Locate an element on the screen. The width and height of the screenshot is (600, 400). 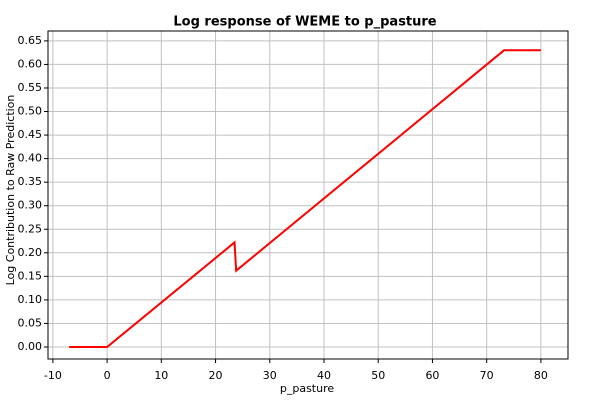
x-tick-label: 10 is located at coordinates (161, 375).